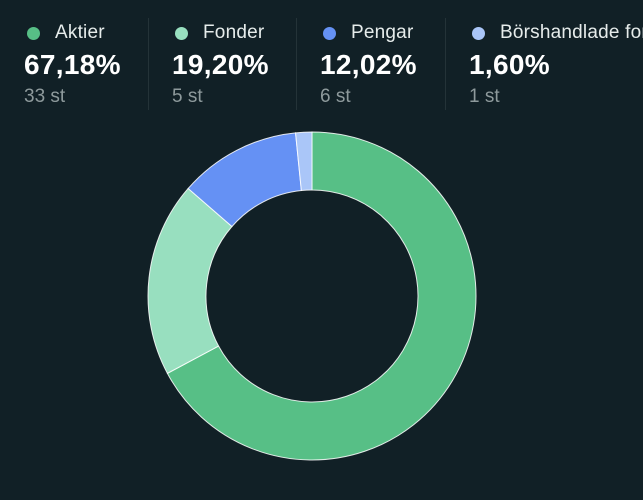 The image size is (643, 500). What do you see at coordinates (187, 96) in the screenshot?
I see `legend-count: 5 st` at bounding box center [187, 96].